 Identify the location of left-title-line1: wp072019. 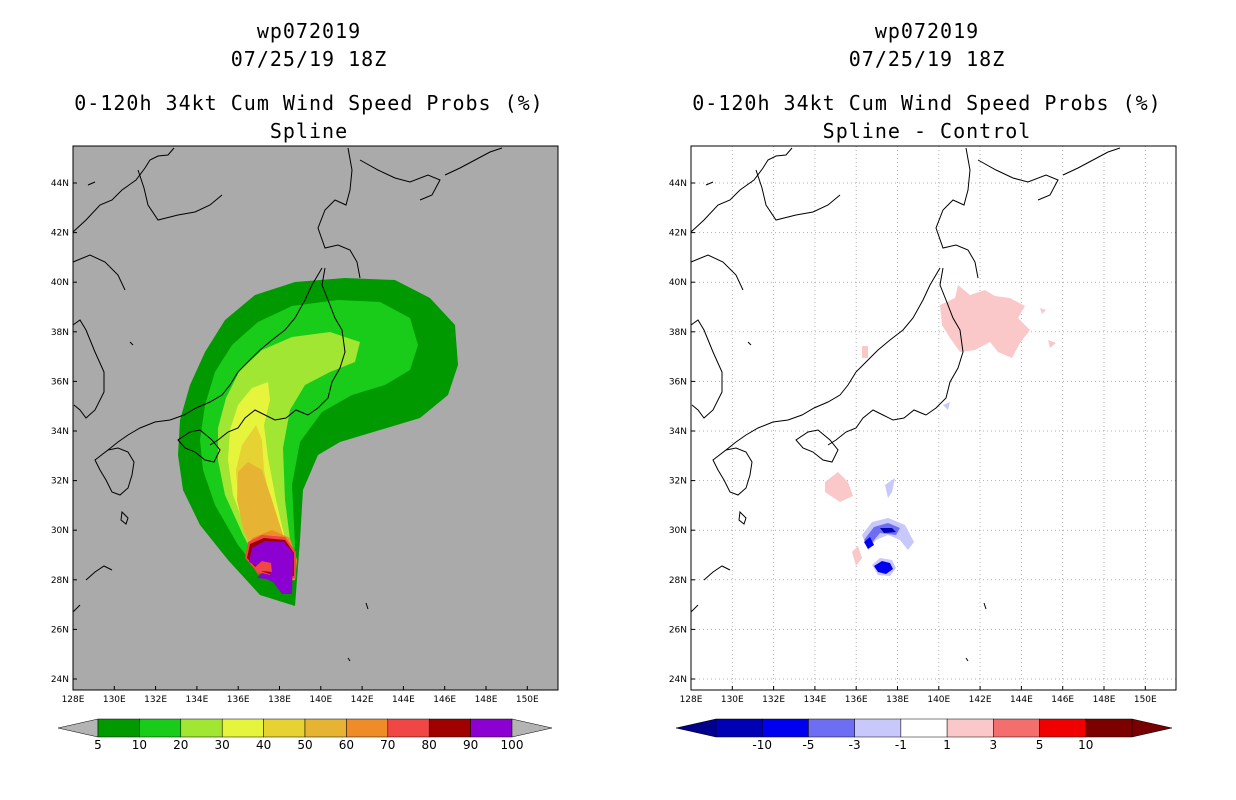
(309, 31).